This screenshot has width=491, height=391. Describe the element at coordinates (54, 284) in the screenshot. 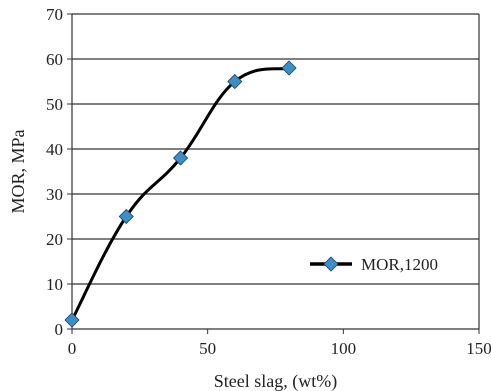

I see `y-tick-label: 10` at that location.